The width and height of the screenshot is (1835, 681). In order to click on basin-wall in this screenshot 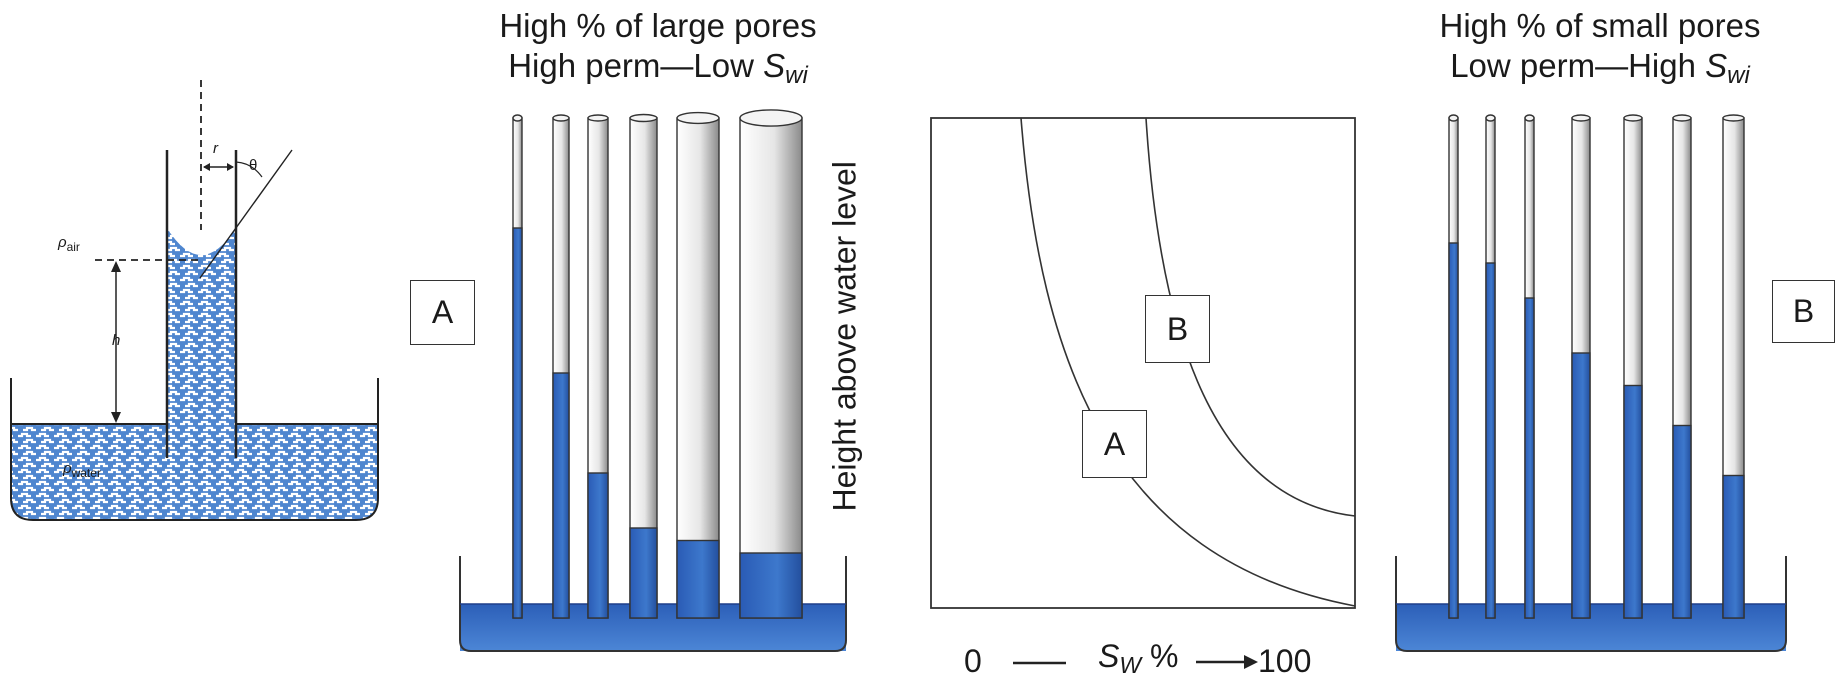, I will do `click(194, 449)`.